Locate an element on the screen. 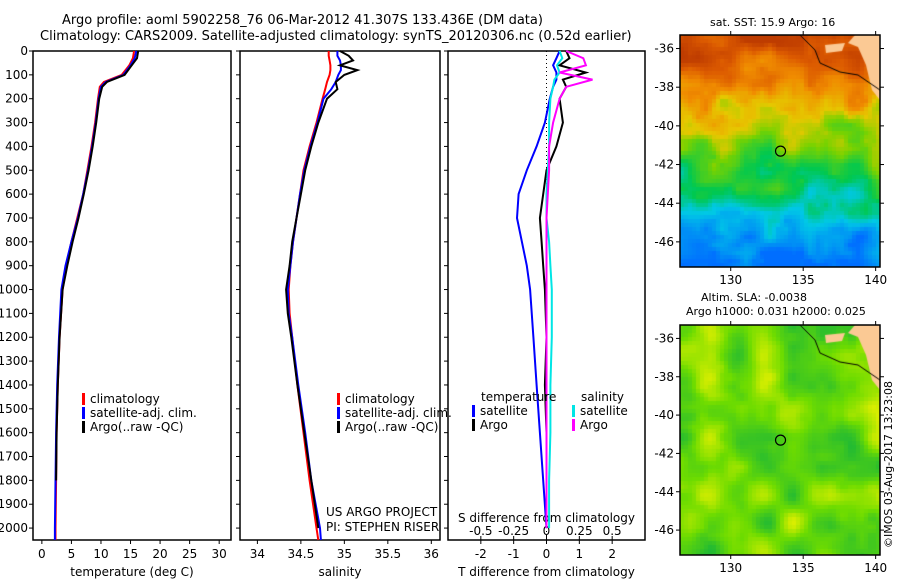  x-tick-label: 20 is located at coordinates (159, 554).